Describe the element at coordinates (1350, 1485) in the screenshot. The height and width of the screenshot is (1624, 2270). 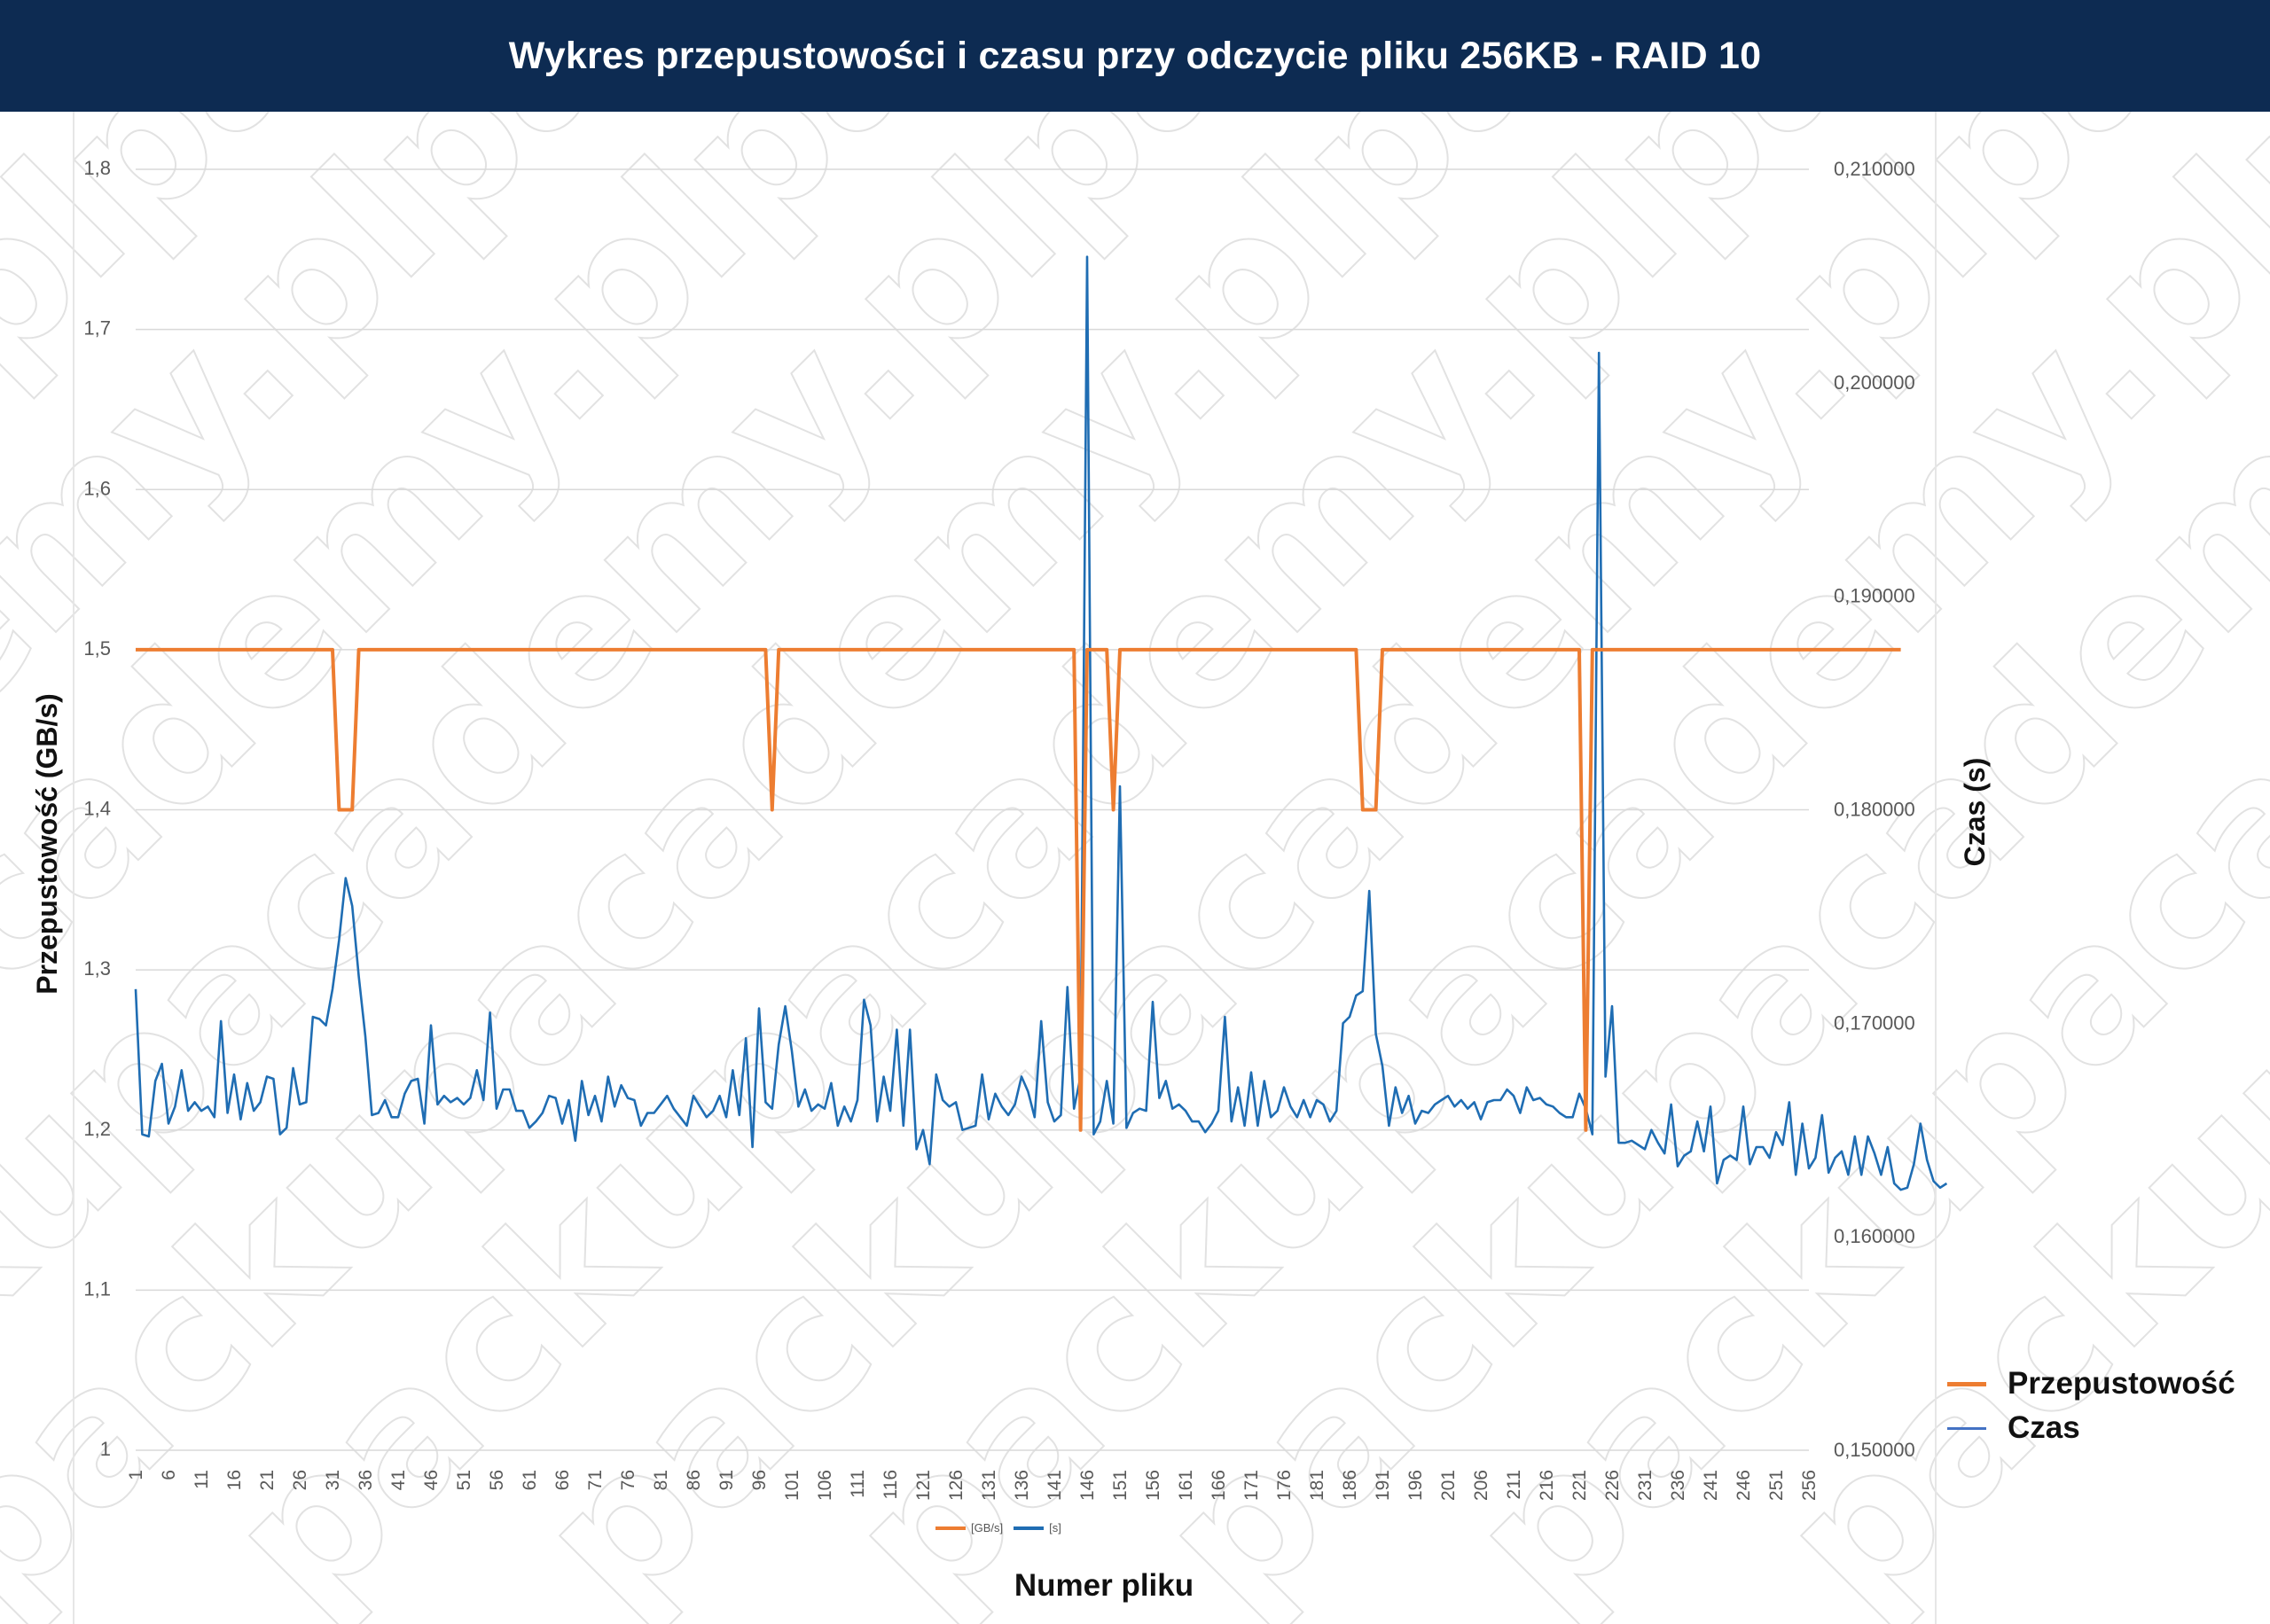
I see `x-tick-label: 186` at that location.